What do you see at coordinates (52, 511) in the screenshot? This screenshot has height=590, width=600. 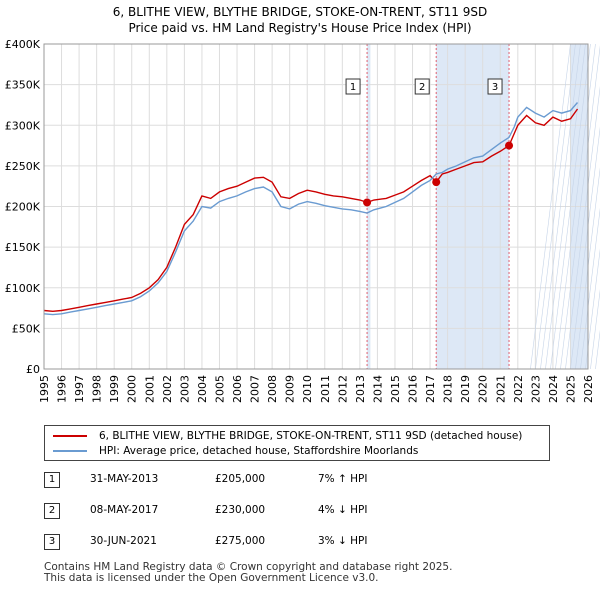 I see `sale-number-badge: 2` at bounding box center [52, 511].